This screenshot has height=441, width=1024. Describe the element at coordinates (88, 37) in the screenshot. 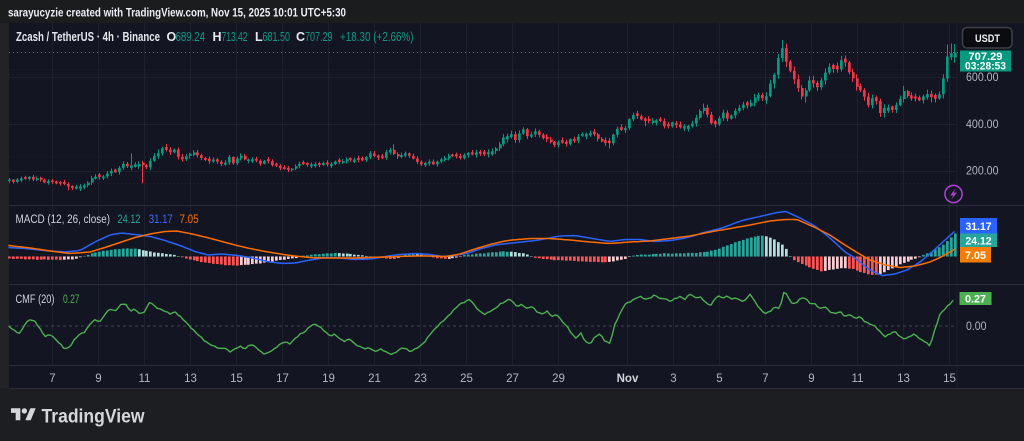

I see `svg-text:Zcash / TetherUS · 4h · Binanc: Zcash / TetherUS · 4h · Binance` at that location.